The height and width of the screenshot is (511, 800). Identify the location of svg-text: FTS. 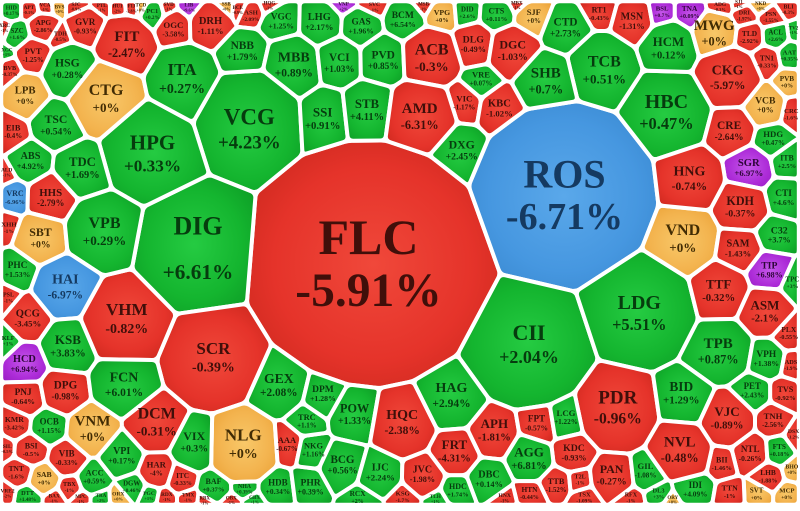
(779, 446).